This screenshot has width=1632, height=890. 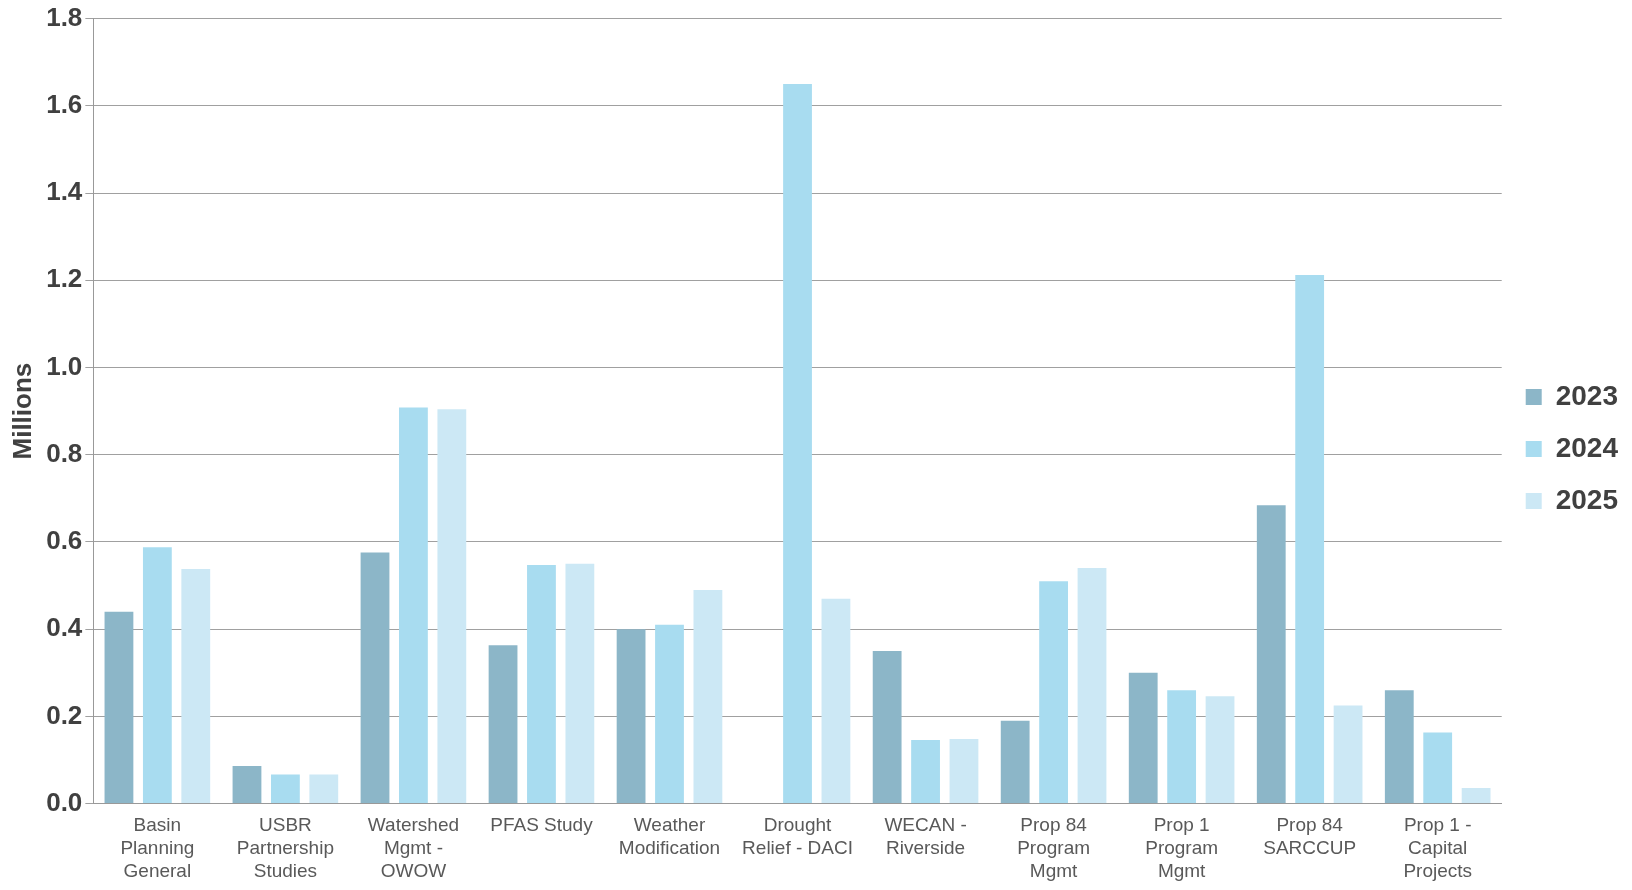 I want to click on y-tick-label: 1.0, so click(x=64, y=365).